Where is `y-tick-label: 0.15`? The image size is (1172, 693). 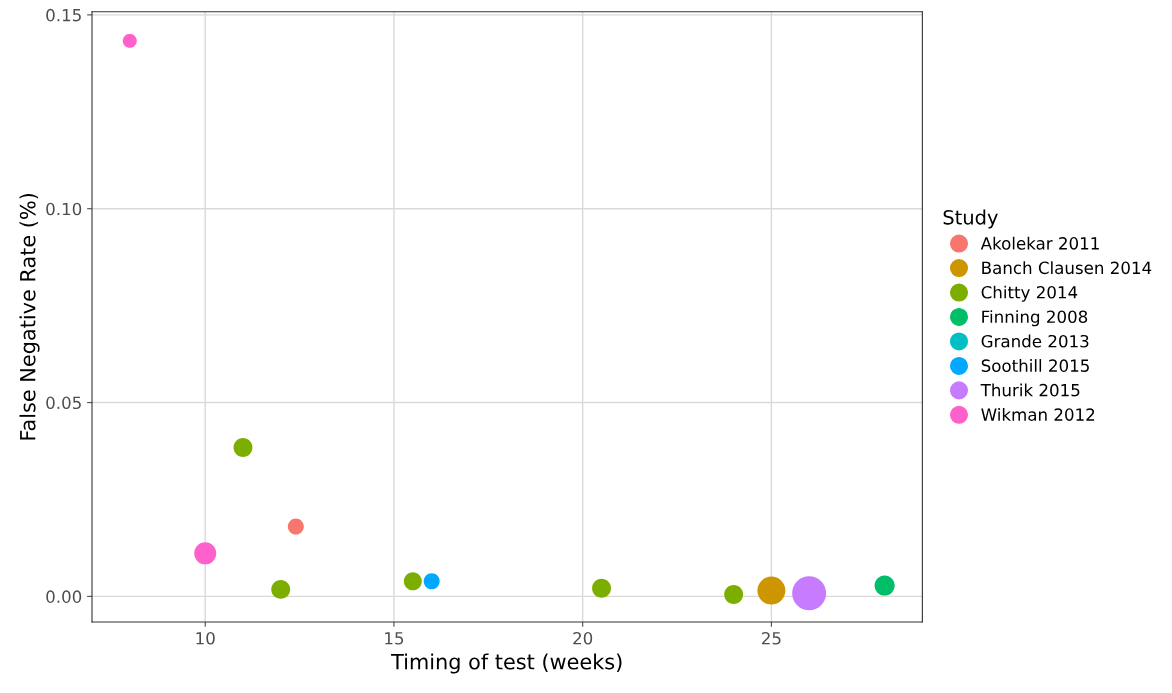
y-tick-label: 0.15 is located at coordinates (63, 15).